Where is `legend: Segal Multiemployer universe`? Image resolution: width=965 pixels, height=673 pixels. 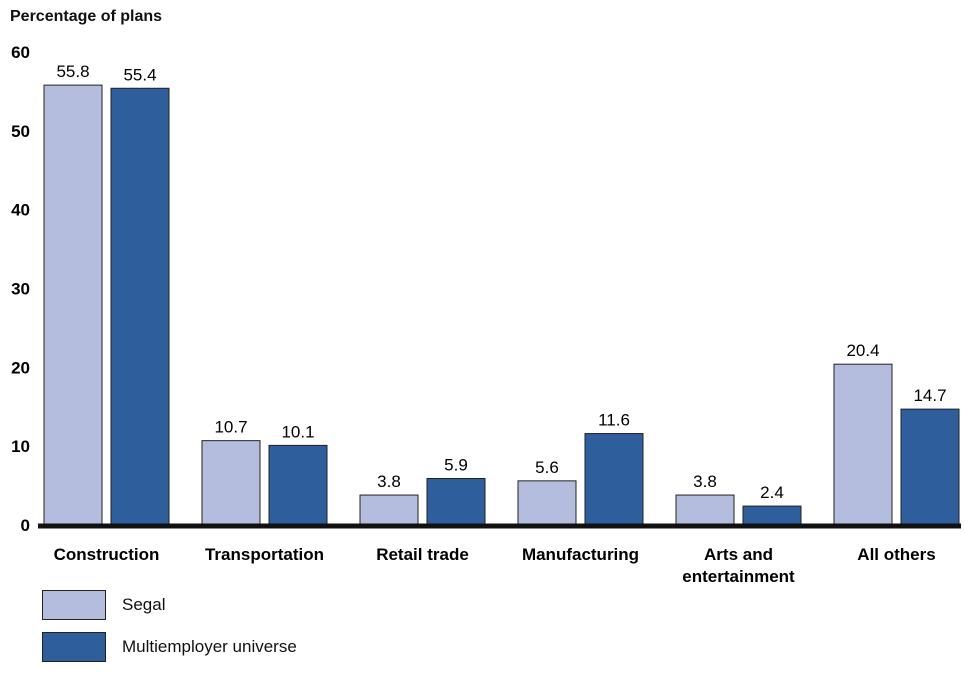
legend: Segal Multiemployer universe is located at coordinates (169, 631).